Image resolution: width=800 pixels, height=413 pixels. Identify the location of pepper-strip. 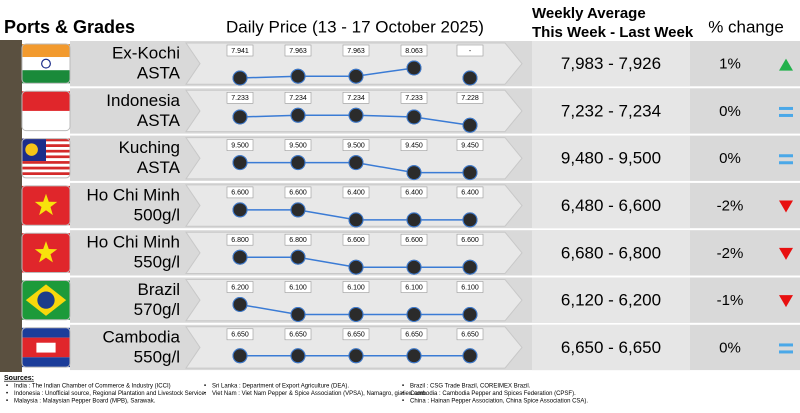
(11, 206).